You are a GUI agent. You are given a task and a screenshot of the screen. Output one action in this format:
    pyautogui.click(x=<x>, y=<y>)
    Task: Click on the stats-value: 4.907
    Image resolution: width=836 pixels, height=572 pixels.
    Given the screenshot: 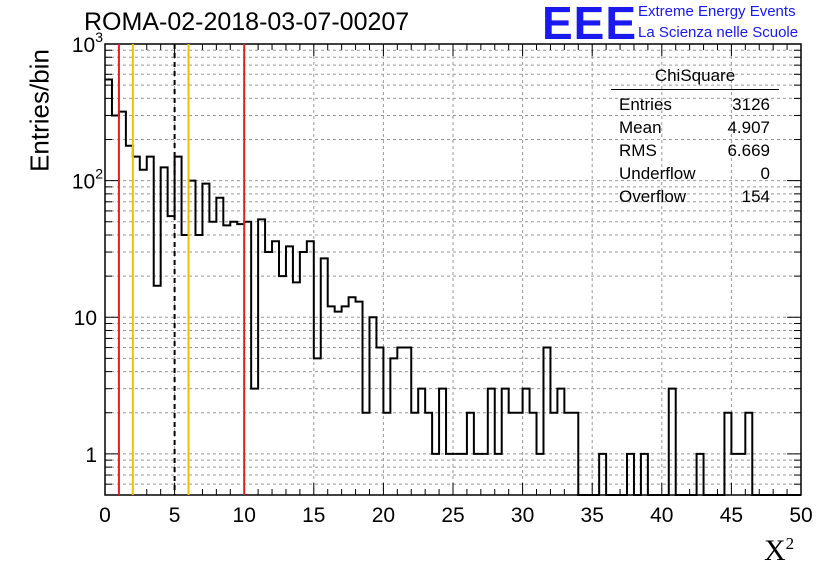 What is the action you would take?
    pyautogui.click(x=748, y=127)
    